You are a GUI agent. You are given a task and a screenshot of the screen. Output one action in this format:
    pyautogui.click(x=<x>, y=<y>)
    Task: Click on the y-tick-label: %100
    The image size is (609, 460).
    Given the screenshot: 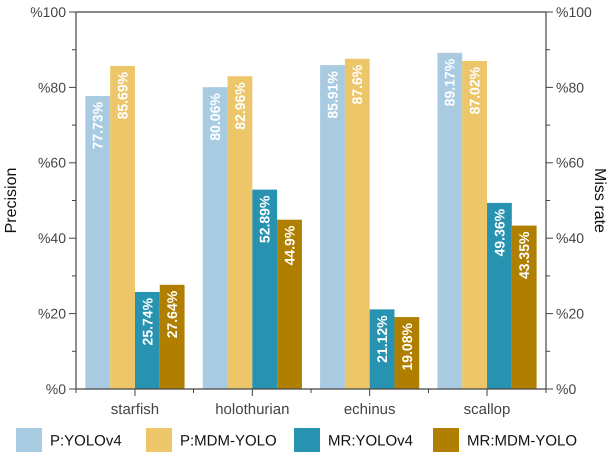 What is the action you would take?
    pyautogui.click(x=48, y=12)
    